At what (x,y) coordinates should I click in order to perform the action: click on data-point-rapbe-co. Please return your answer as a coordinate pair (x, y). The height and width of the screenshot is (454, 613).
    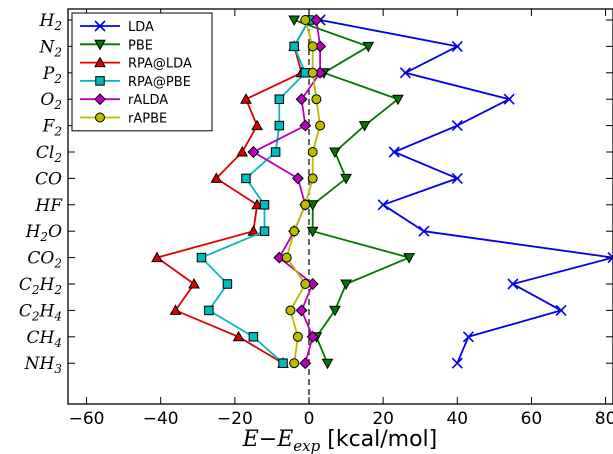
    Looking at the image, I should click on (312, 178).